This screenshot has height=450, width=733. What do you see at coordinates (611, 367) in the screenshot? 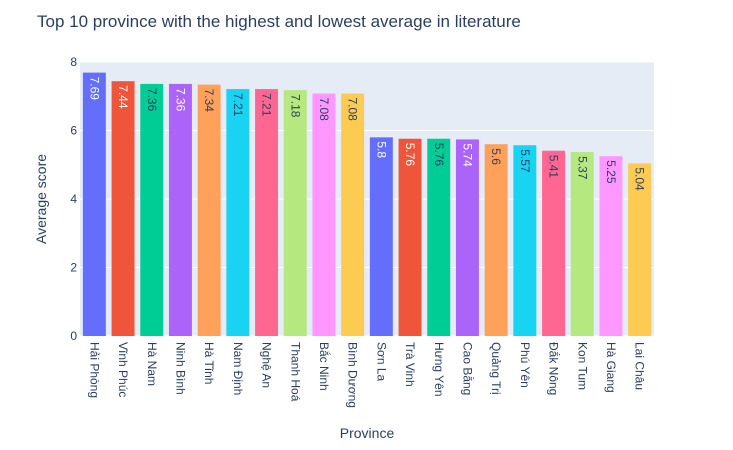
I see `x-tick-label: Hà Giang` at bounding box center [611, 367].